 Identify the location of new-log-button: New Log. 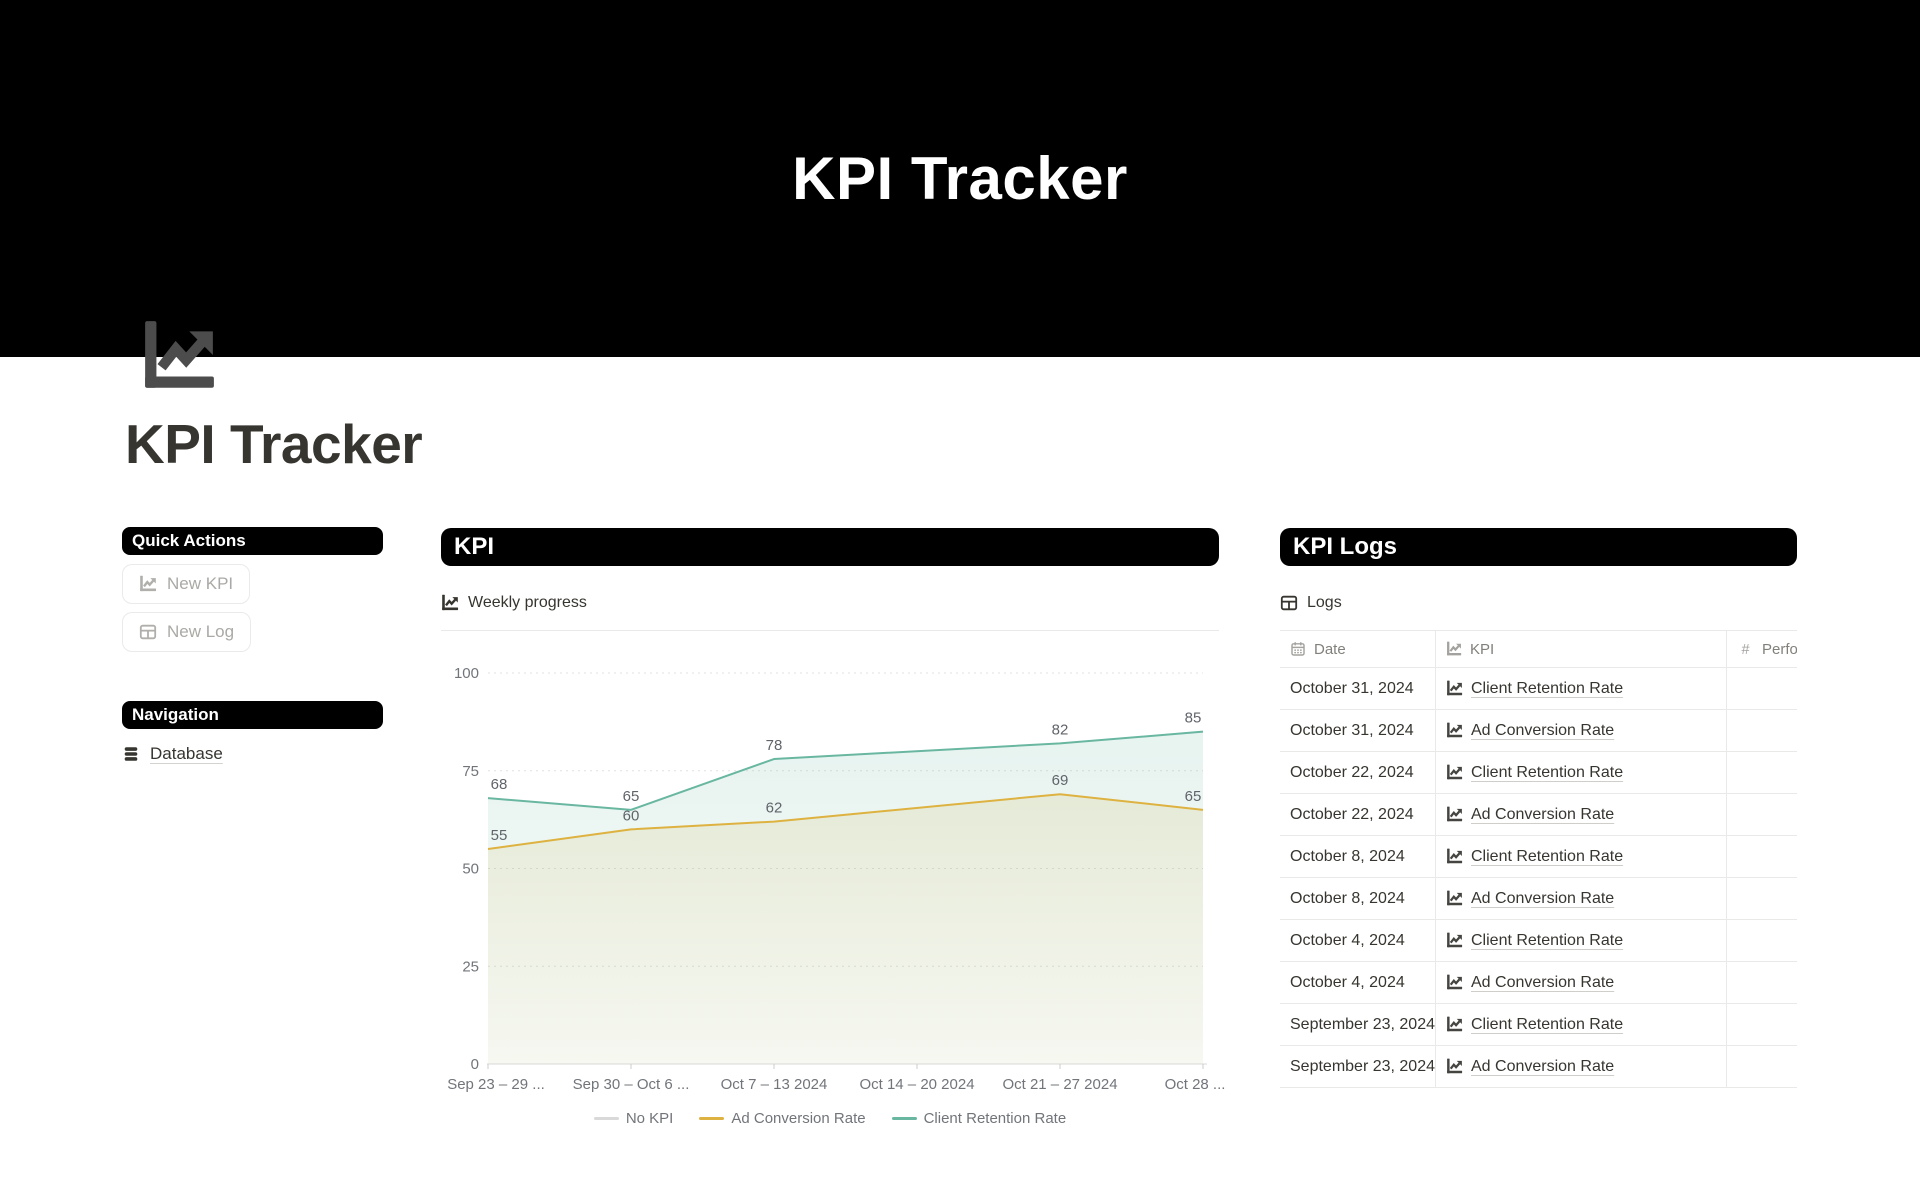
(187, 632).